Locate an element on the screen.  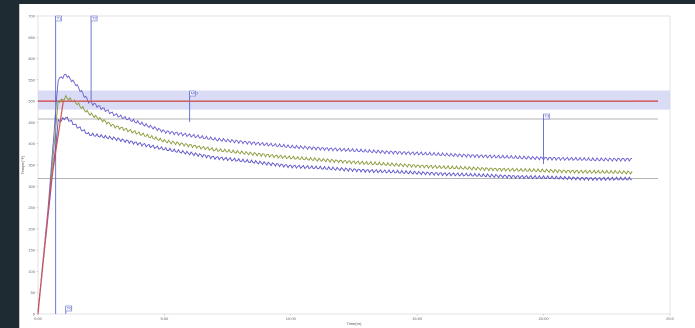
event-marker-label: T2 is located at coordinates (94, 18).